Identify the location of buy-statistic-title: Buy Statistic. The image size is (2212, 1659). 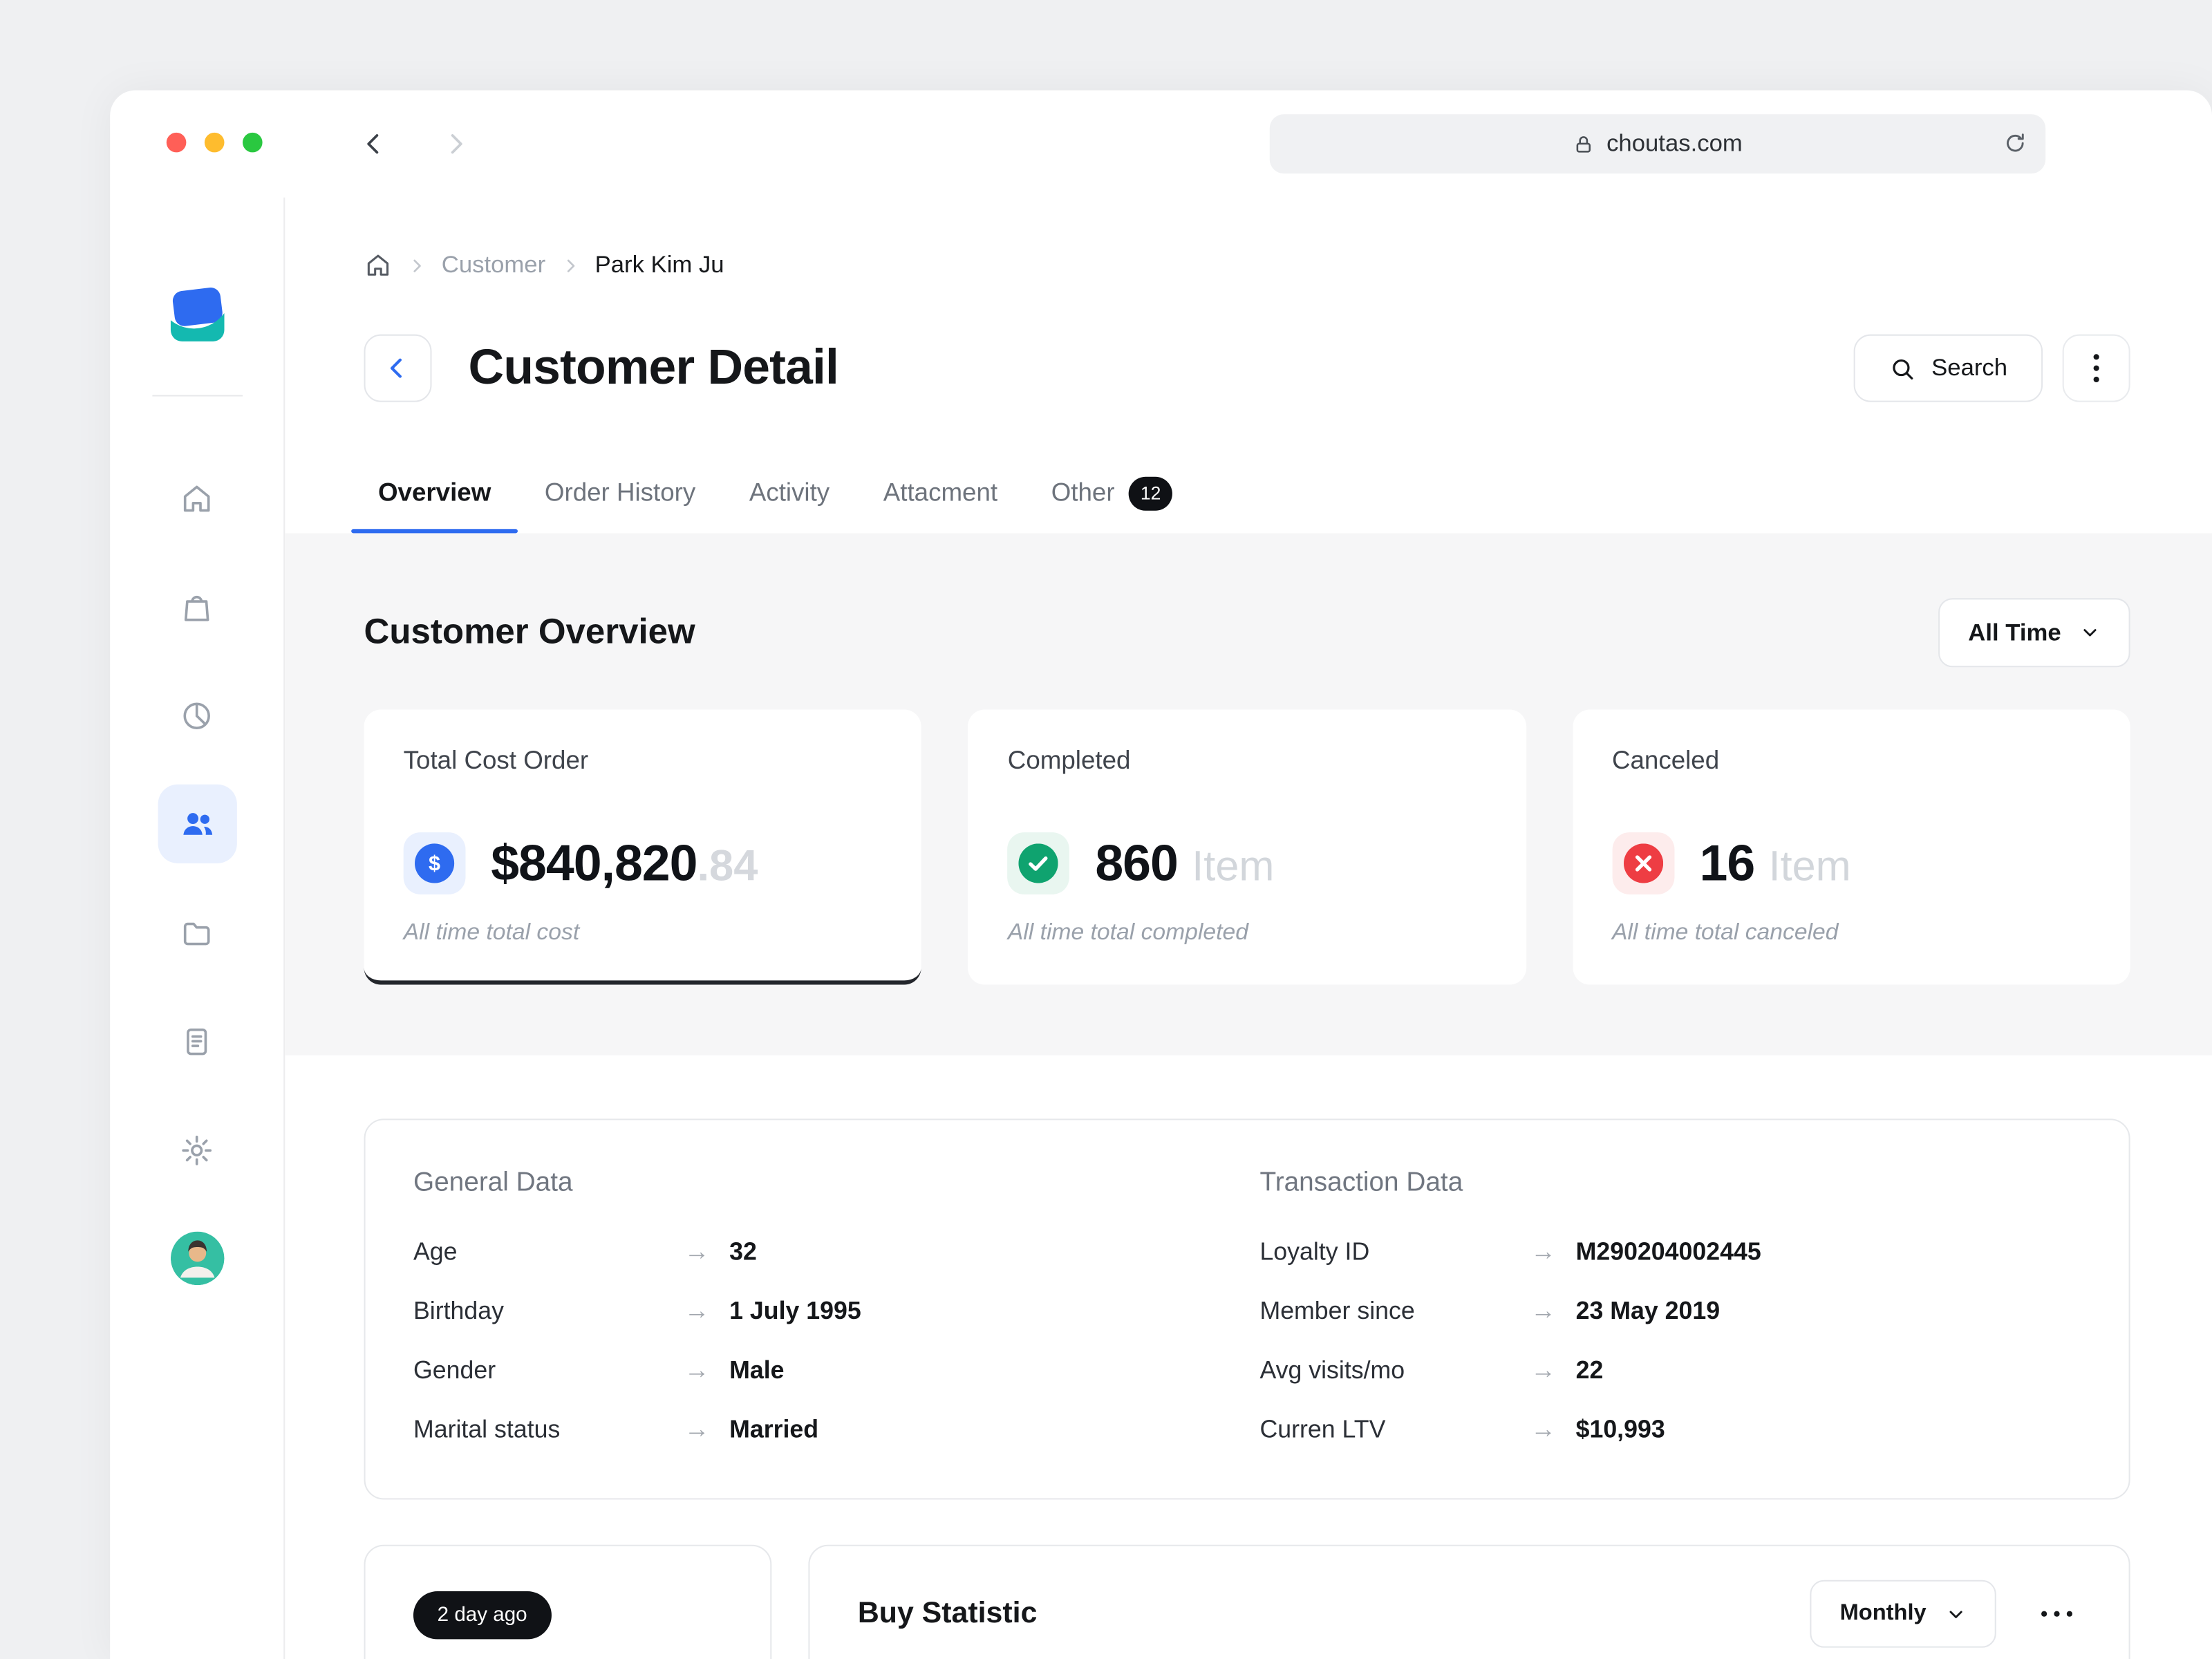
(948, 1614).